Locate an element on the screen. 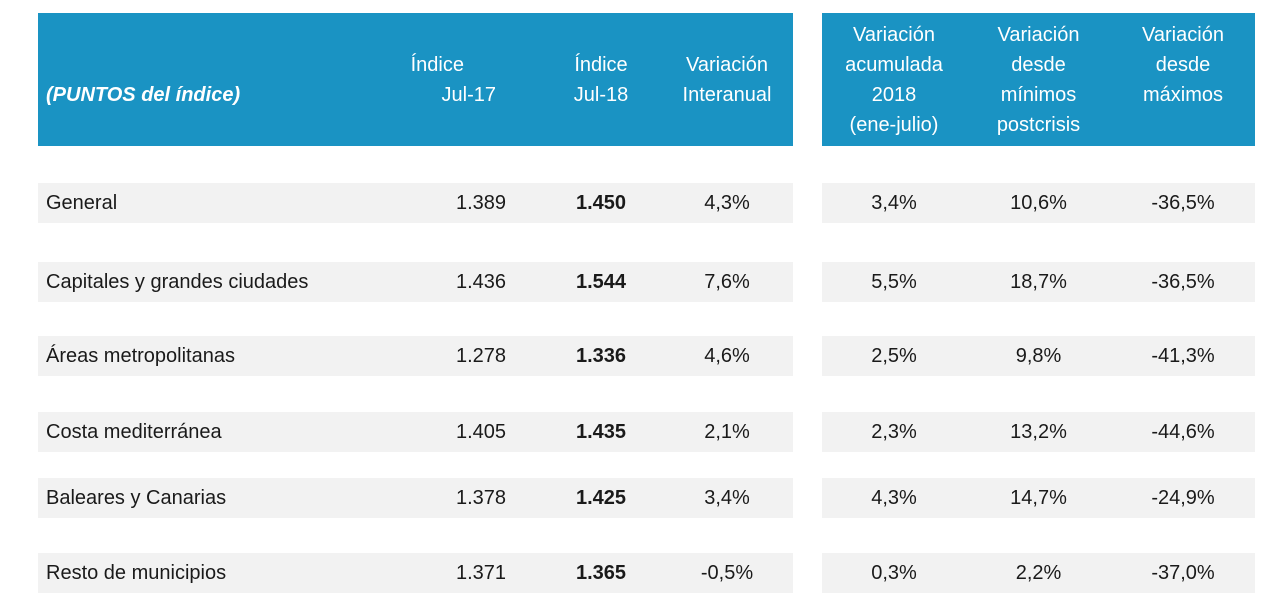  cell-variacion-desde-minimos: 14,7% is located at coordinates (1038, 498).